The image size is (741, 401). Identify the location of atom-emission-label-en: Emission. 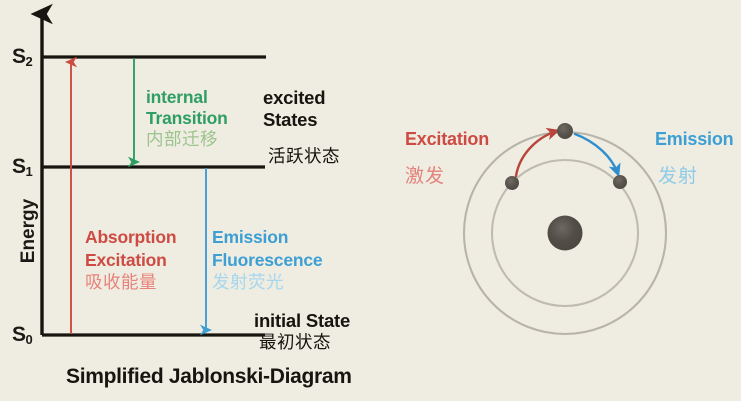
(694, 139).